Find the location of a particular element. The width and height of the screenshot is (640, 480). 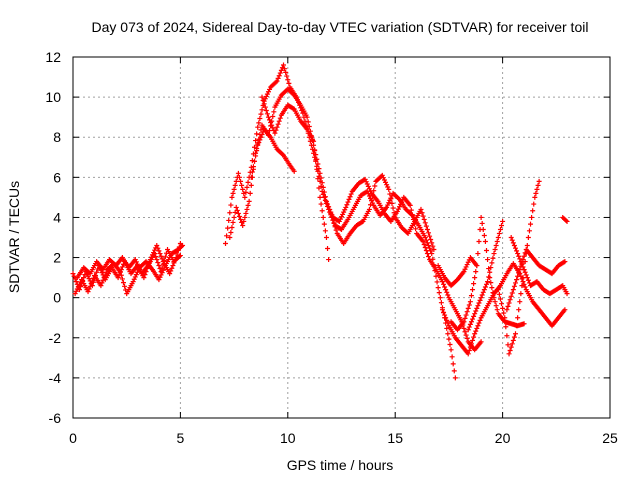

x-tick-label: 10 is located at coordinates (288, 438).